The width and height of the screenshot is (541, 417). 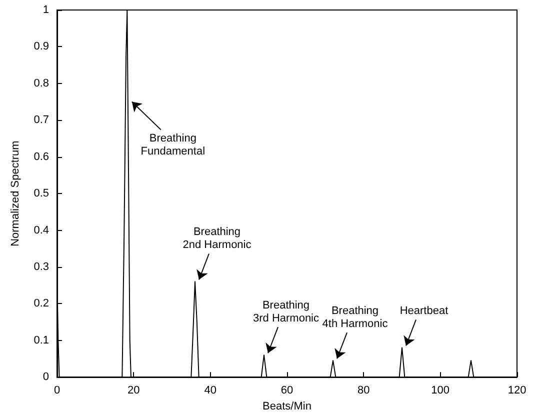 What do you see at coordinates (287, 406) in the screenshot?
I see `x-axis-title: Beats/Min` at bounding box center [287, 406].